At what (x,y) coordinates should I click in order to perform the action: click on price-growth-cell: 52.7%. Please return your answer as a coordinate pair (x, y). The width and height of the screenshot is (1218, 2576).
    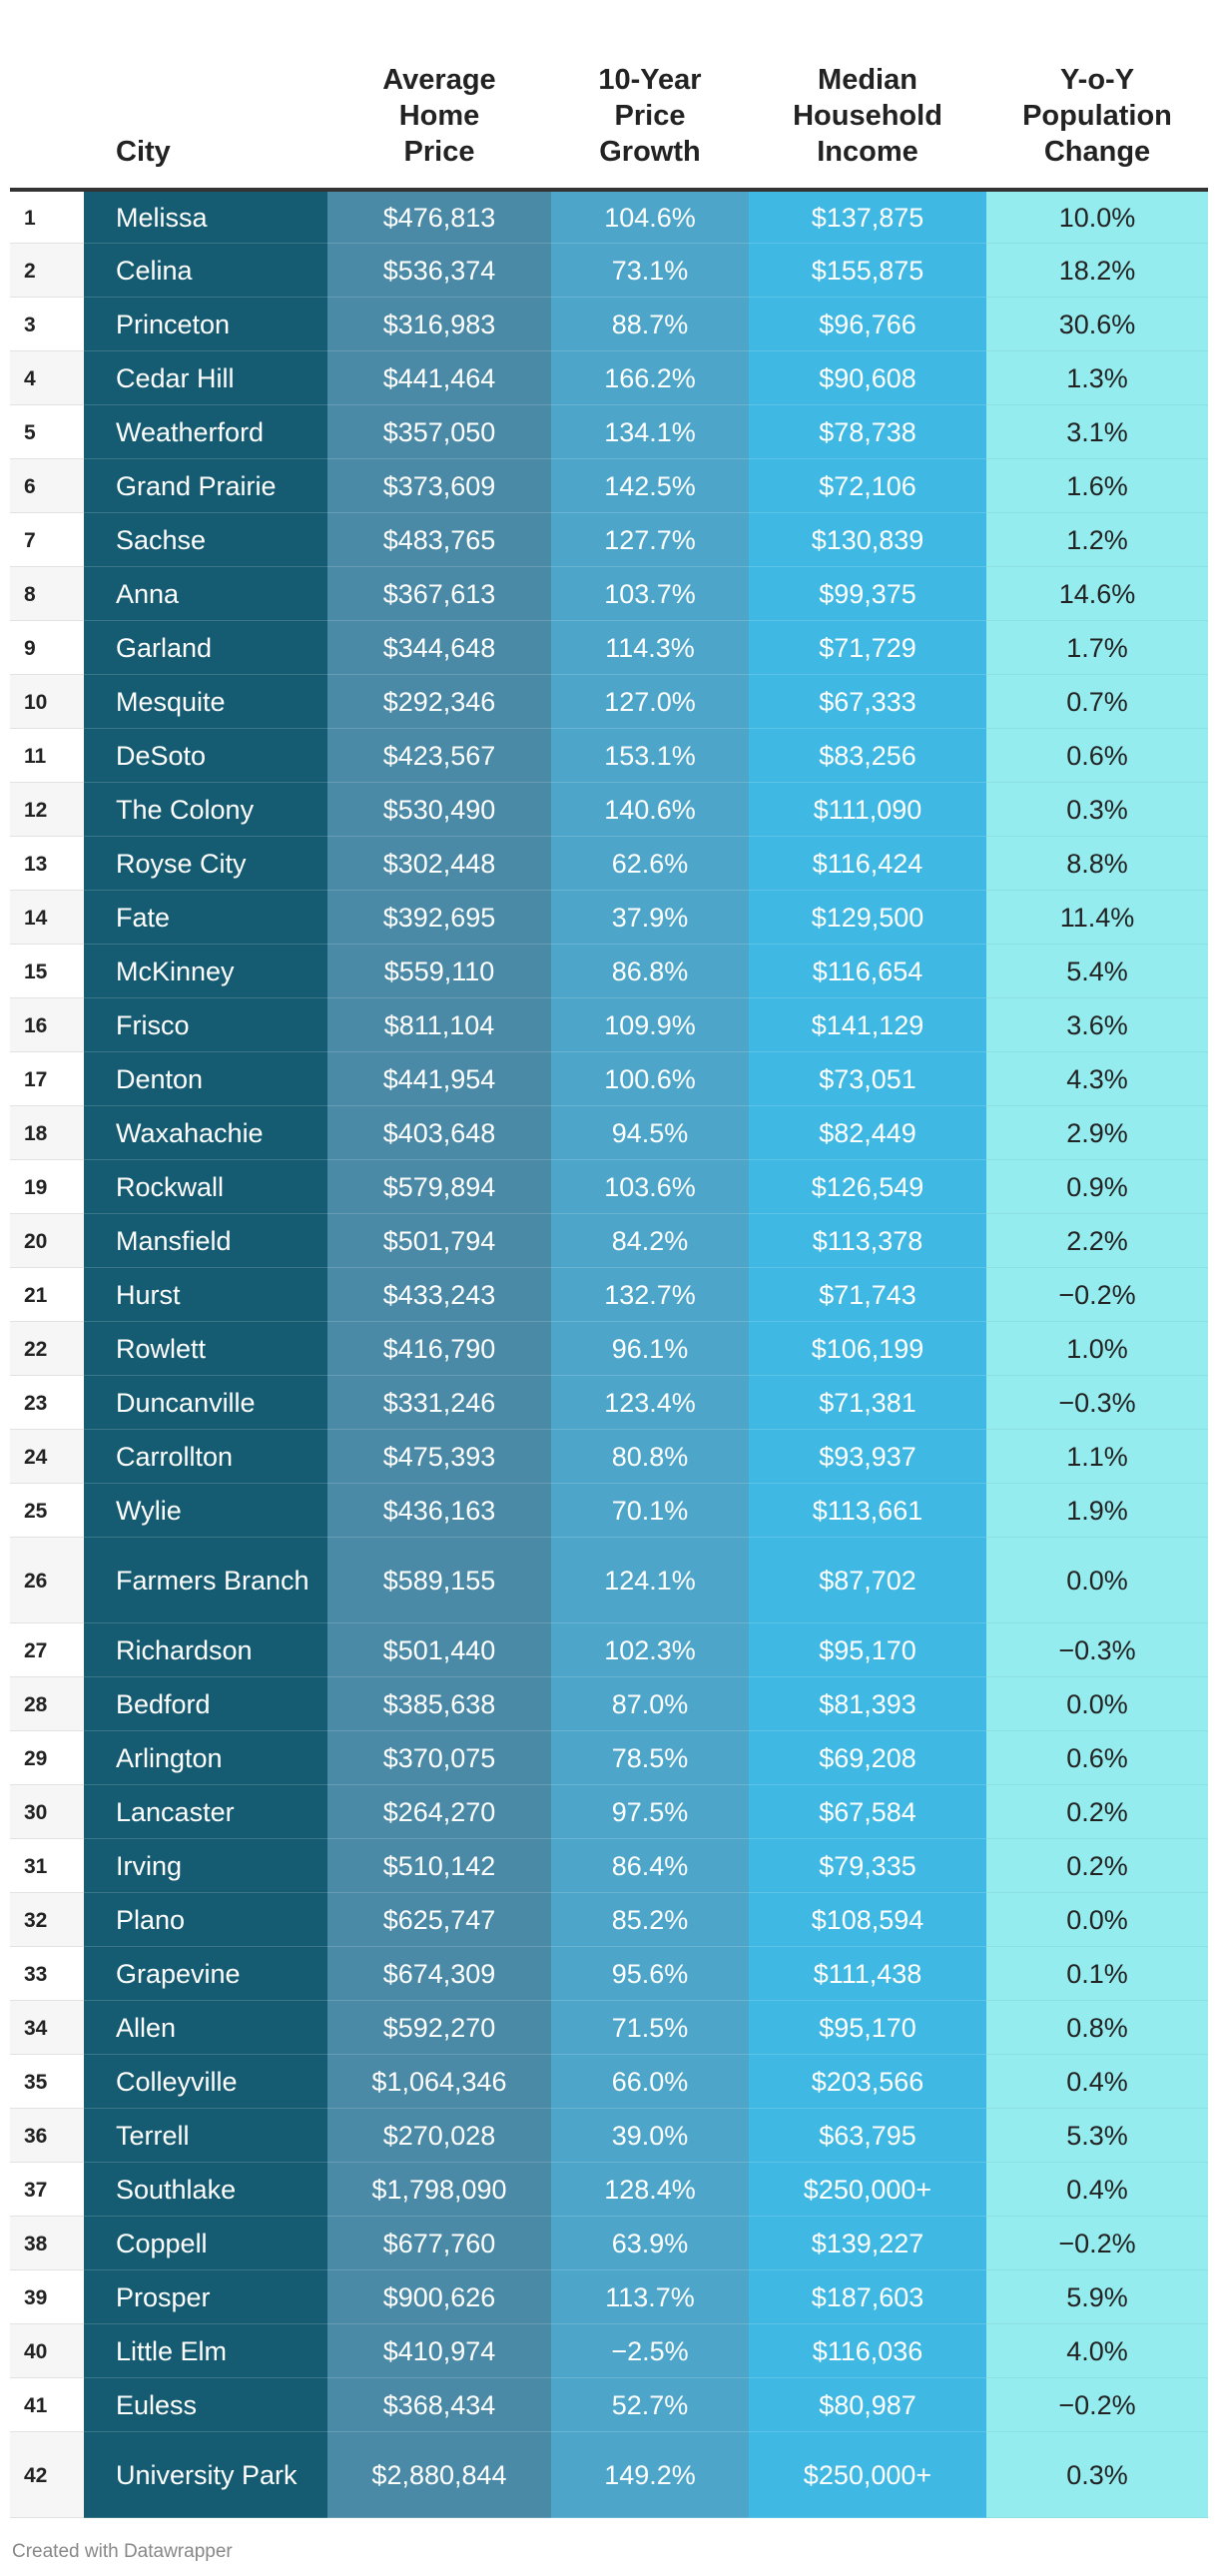
    Looking at the image, I should click on (650, 2405).